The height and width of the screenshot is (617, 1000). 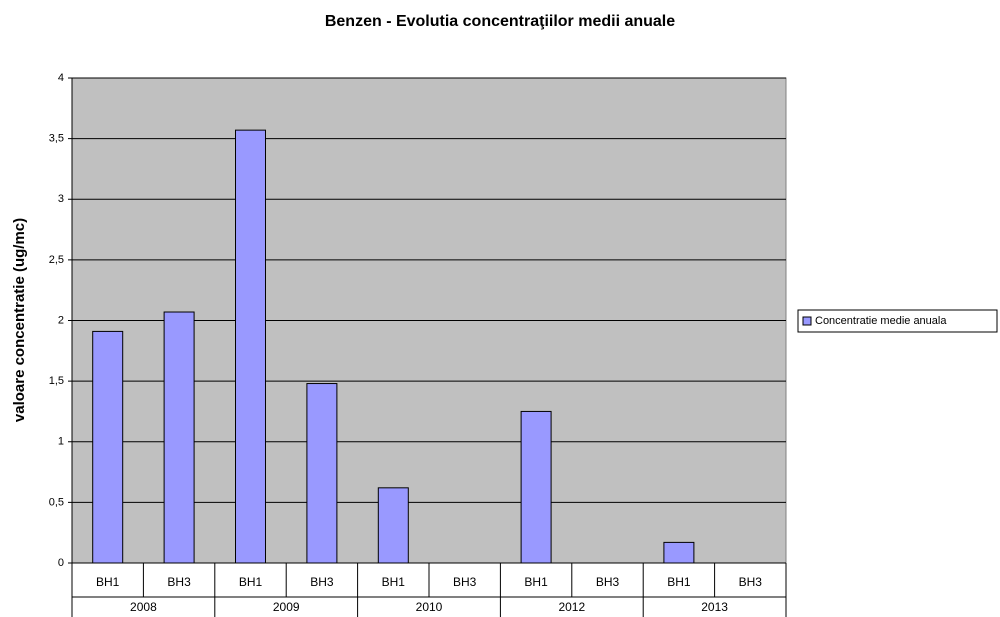 I want to click on group-label: 2008, so click(x=143, y=607).